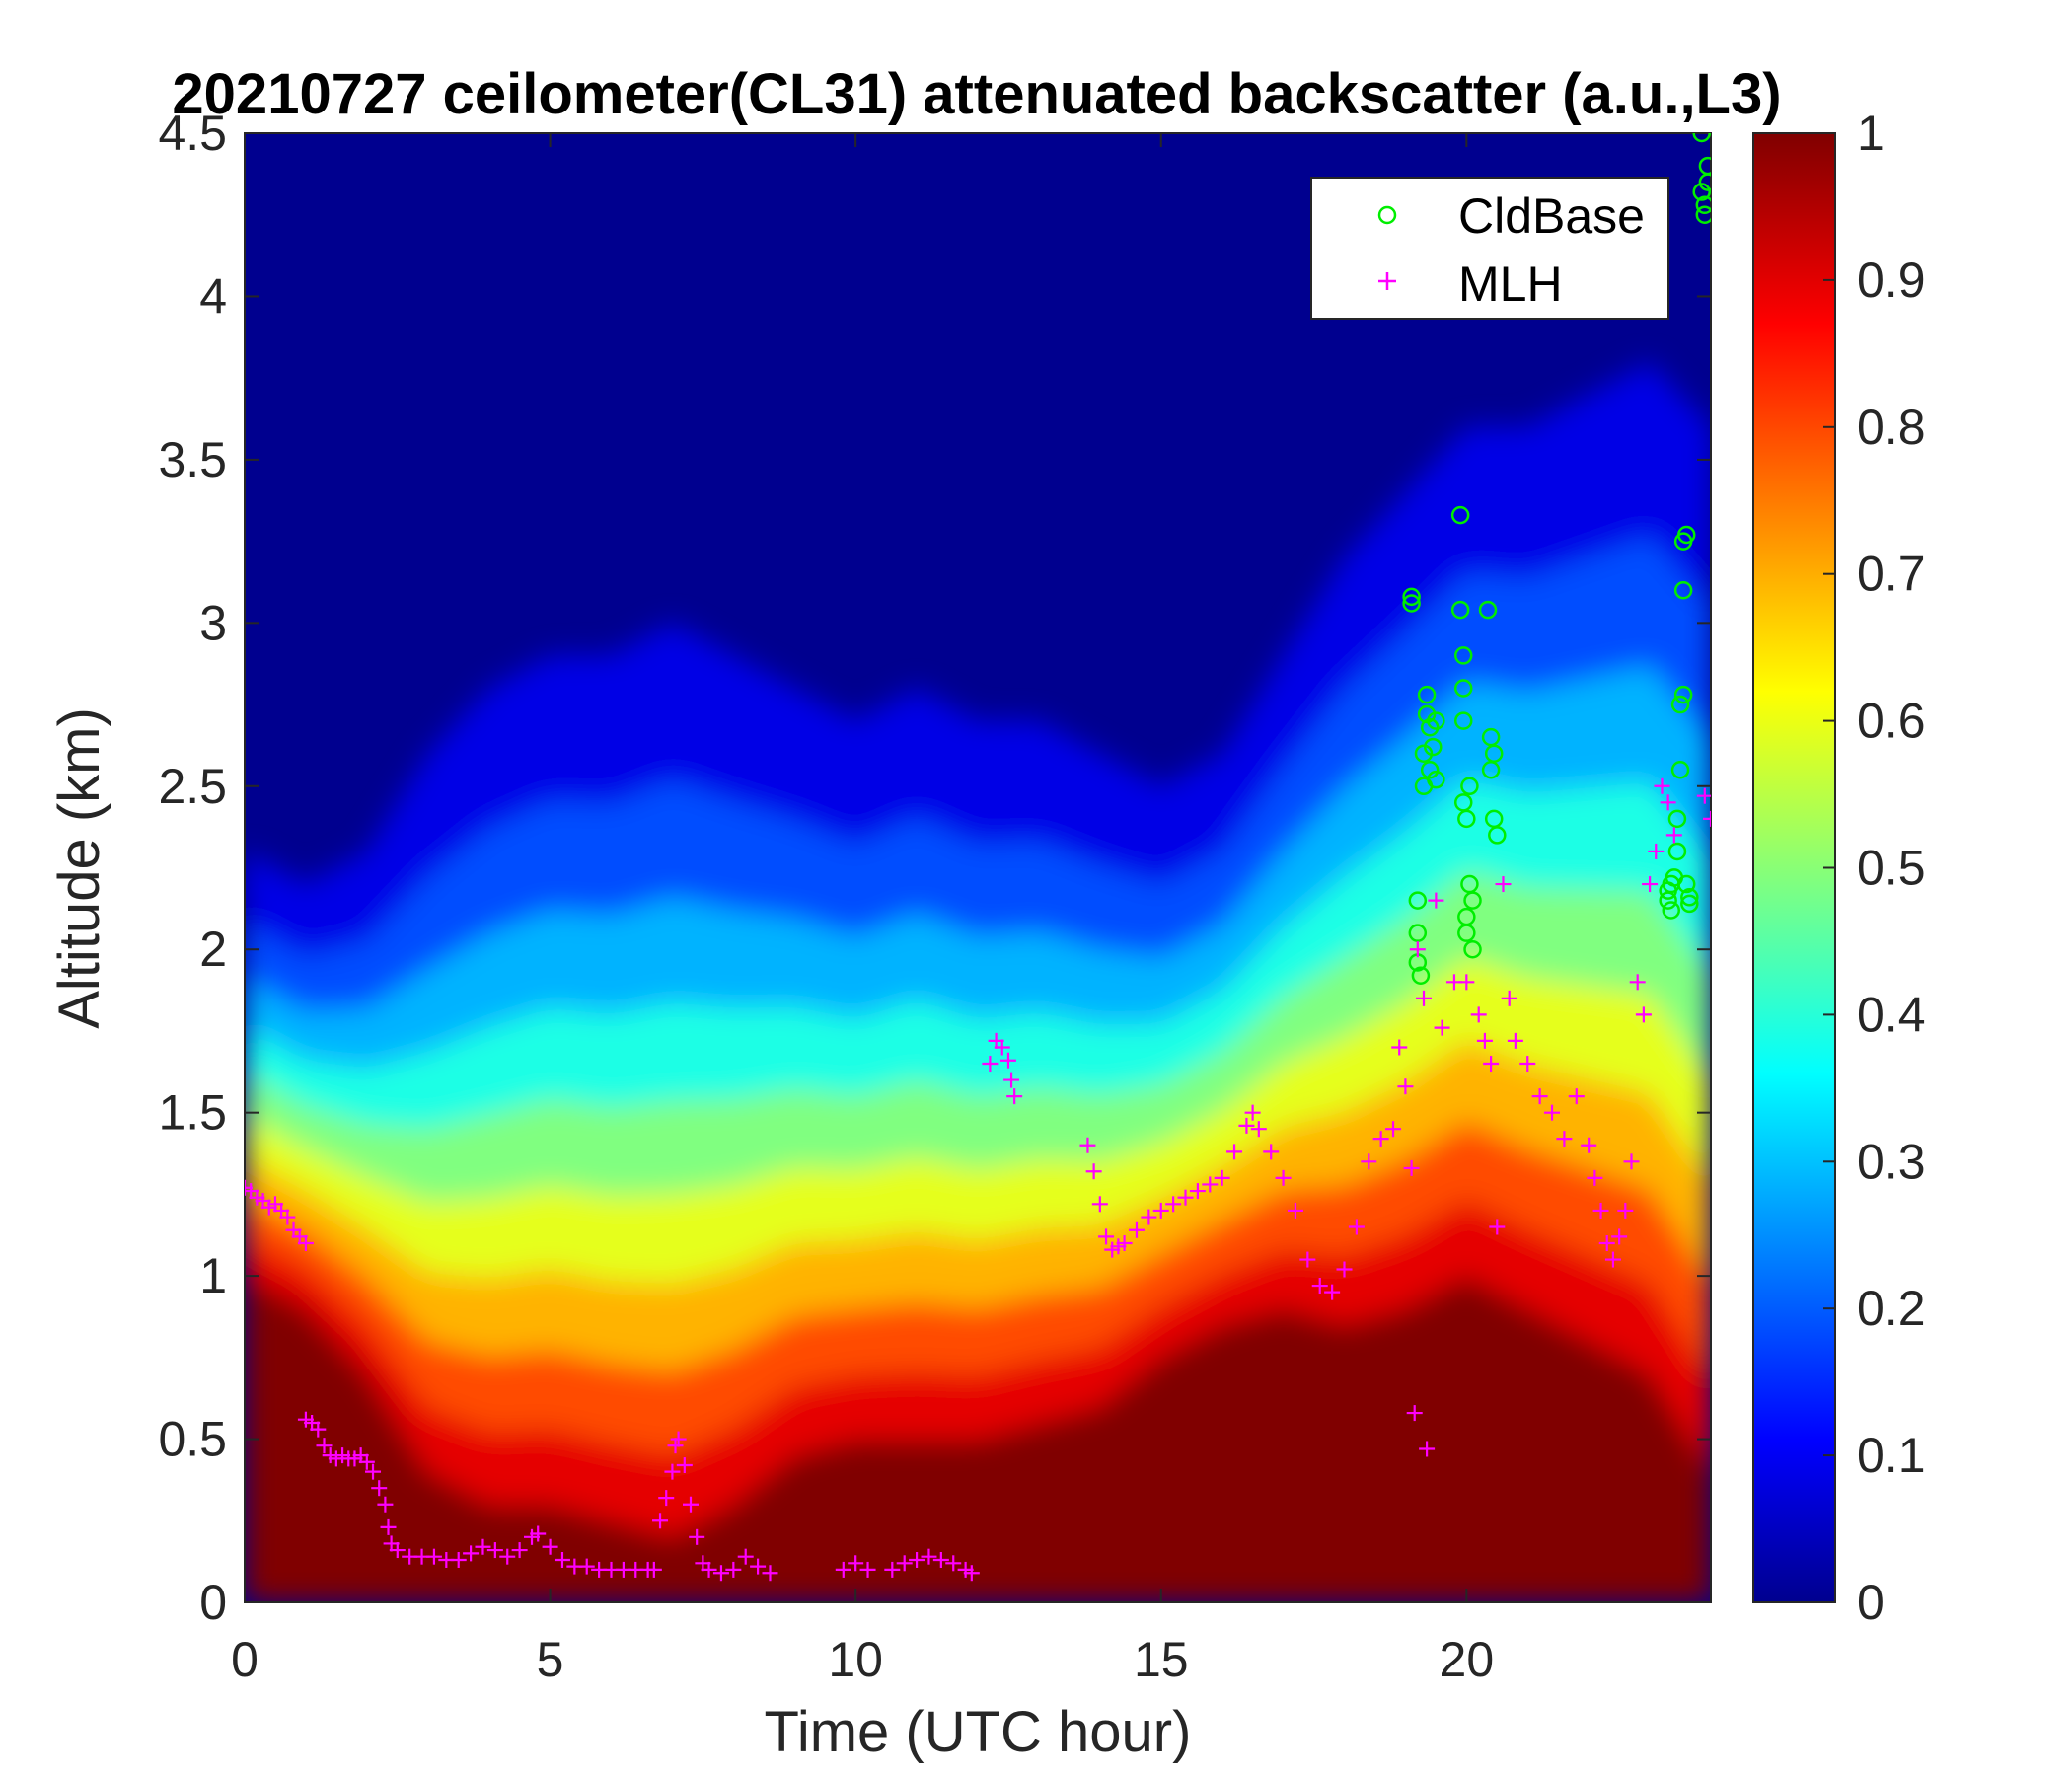  What do you see at coordinates (1387, 215) in the screenshot?
I see `legend-cldbase-marker` at bounding box center [1387, 215].